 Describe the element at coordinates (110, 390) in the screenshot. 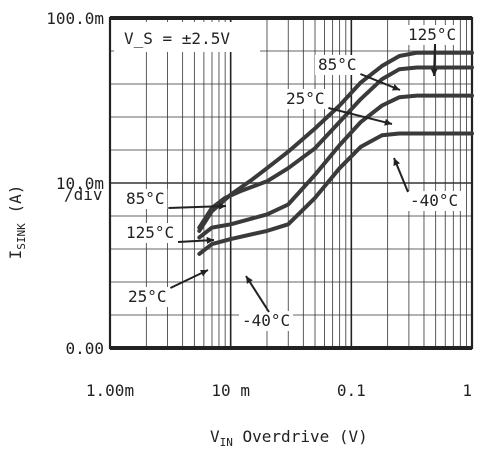

I see `x-tick-label: 1.00m` at that location.